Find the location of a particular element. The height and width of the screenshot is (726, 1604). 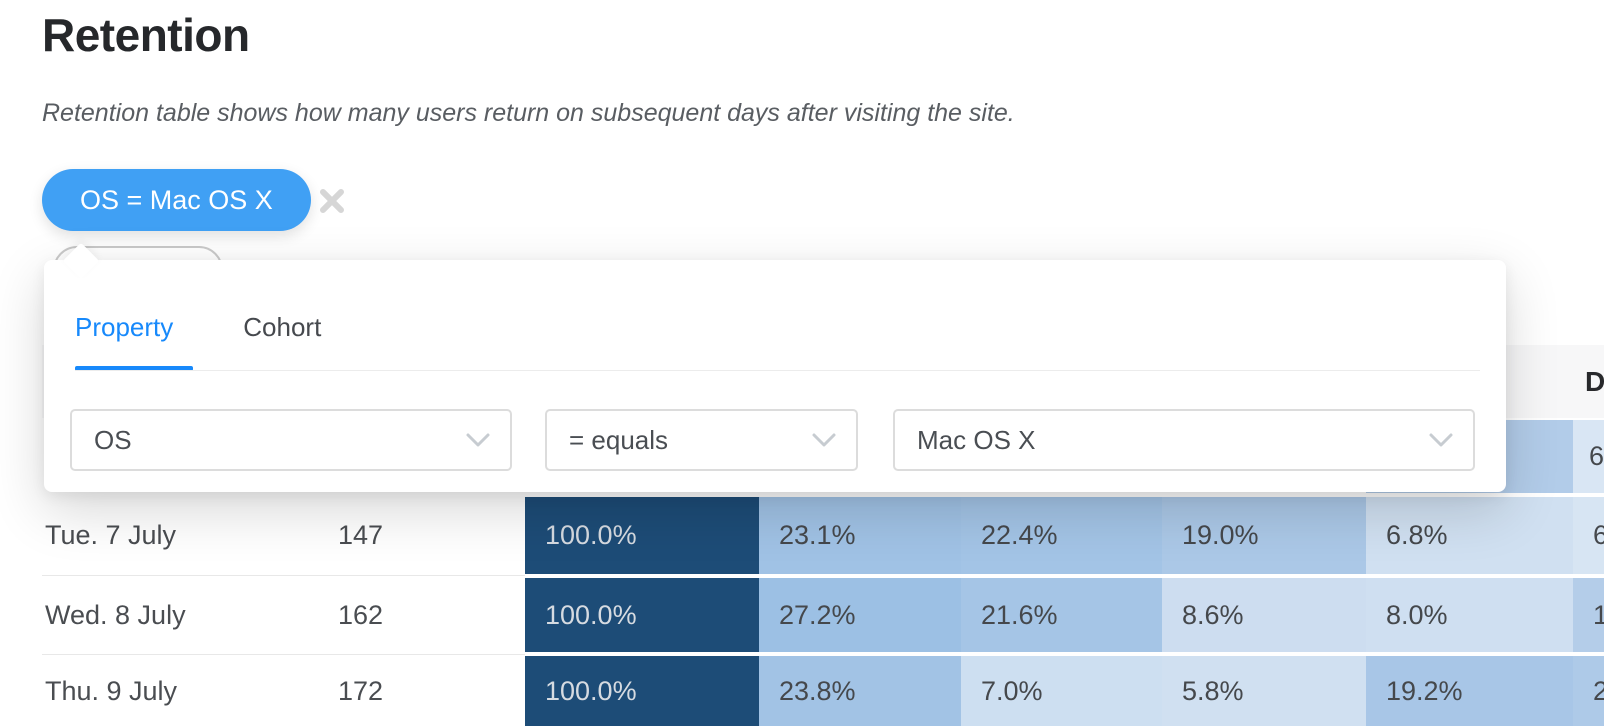

retention-cell: 5.8% is located at coordinates (1264, 691).